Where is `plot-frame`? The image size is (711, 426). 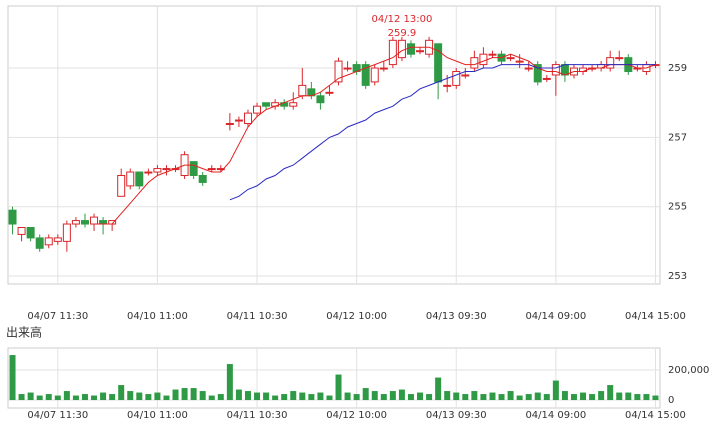
plot-frame is located at coordinates (334, 378).